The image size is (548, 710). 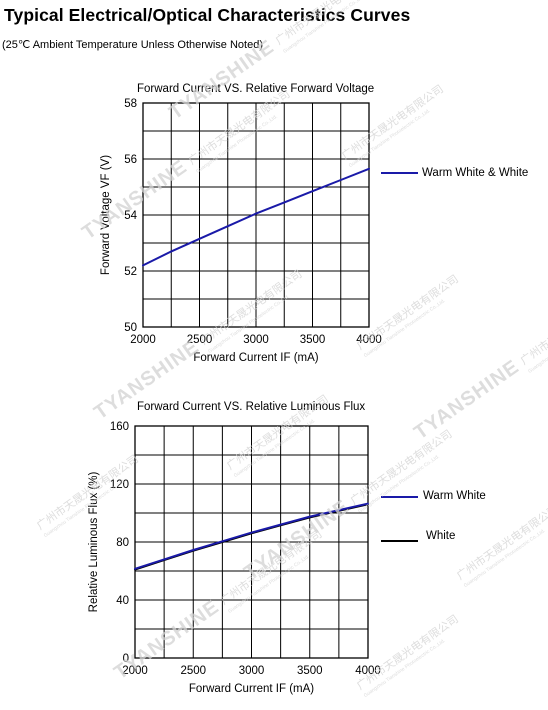 I want to click on y-tick-label: 56, so click(x=130, y=160).